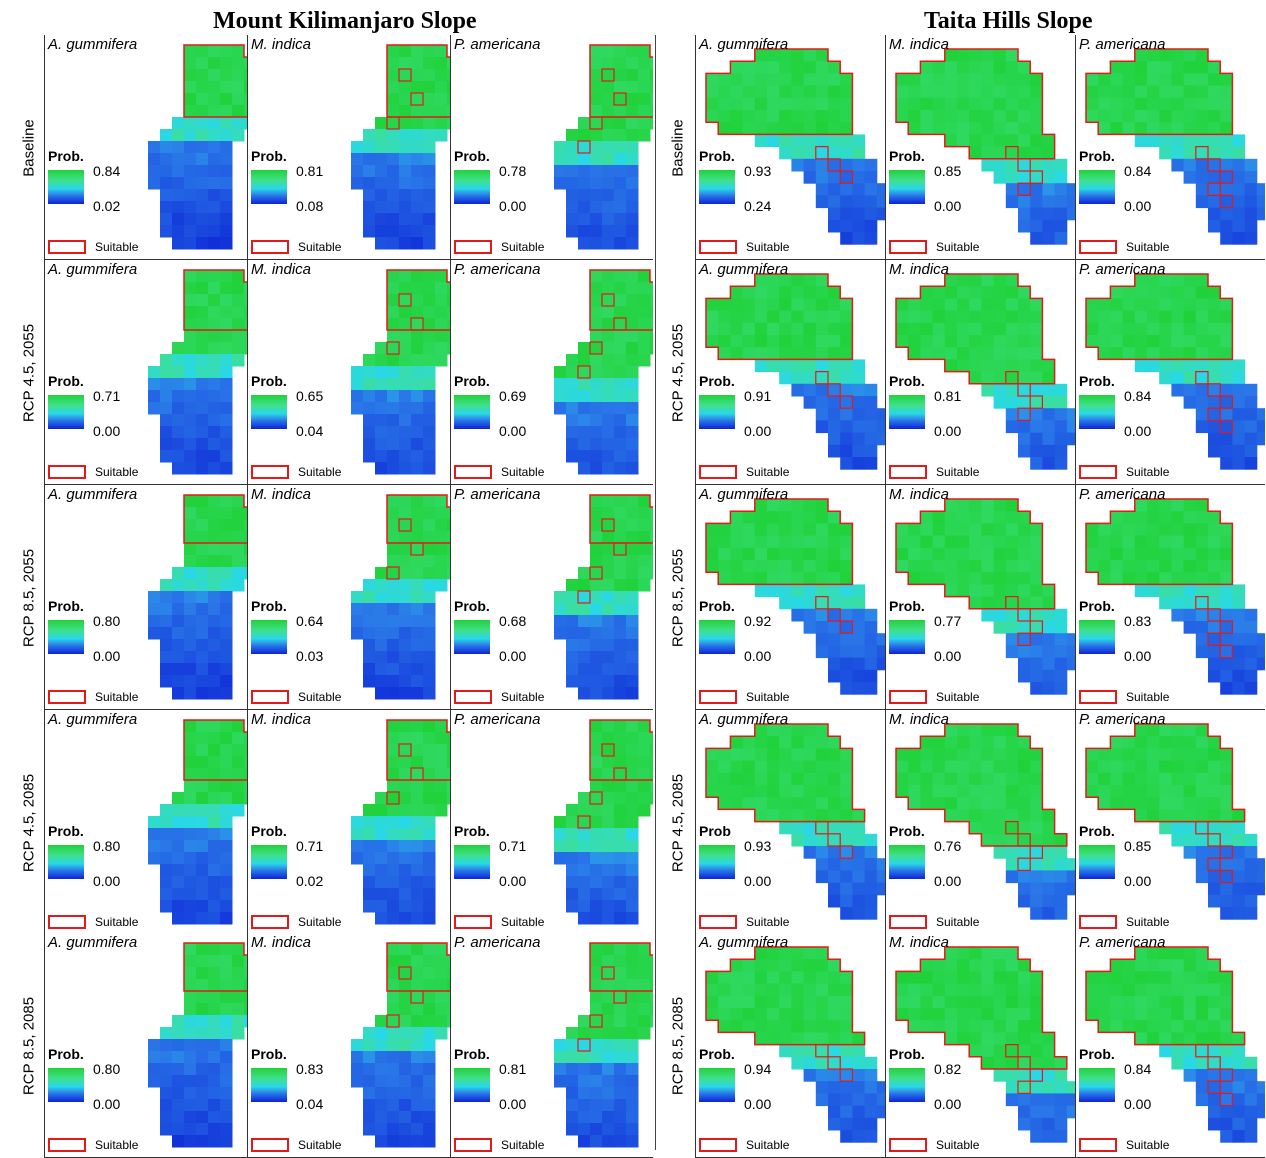 Image resolution: width=1266 pixels, height=1158 pixels. I want to click on species-name: A. gummifera, so click(93, 269).